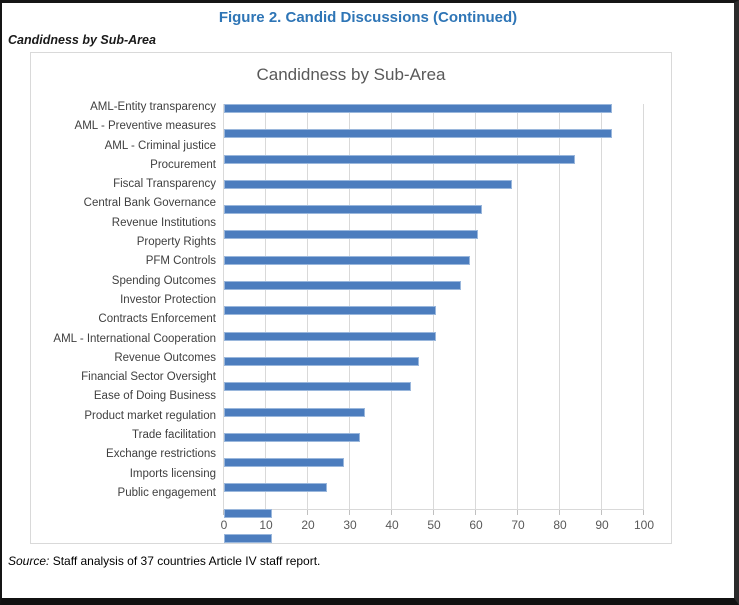 Image resolution: width=739 pixels, height=605 pixels. I want to click on category-label: Public engagement, so click(166, 492).